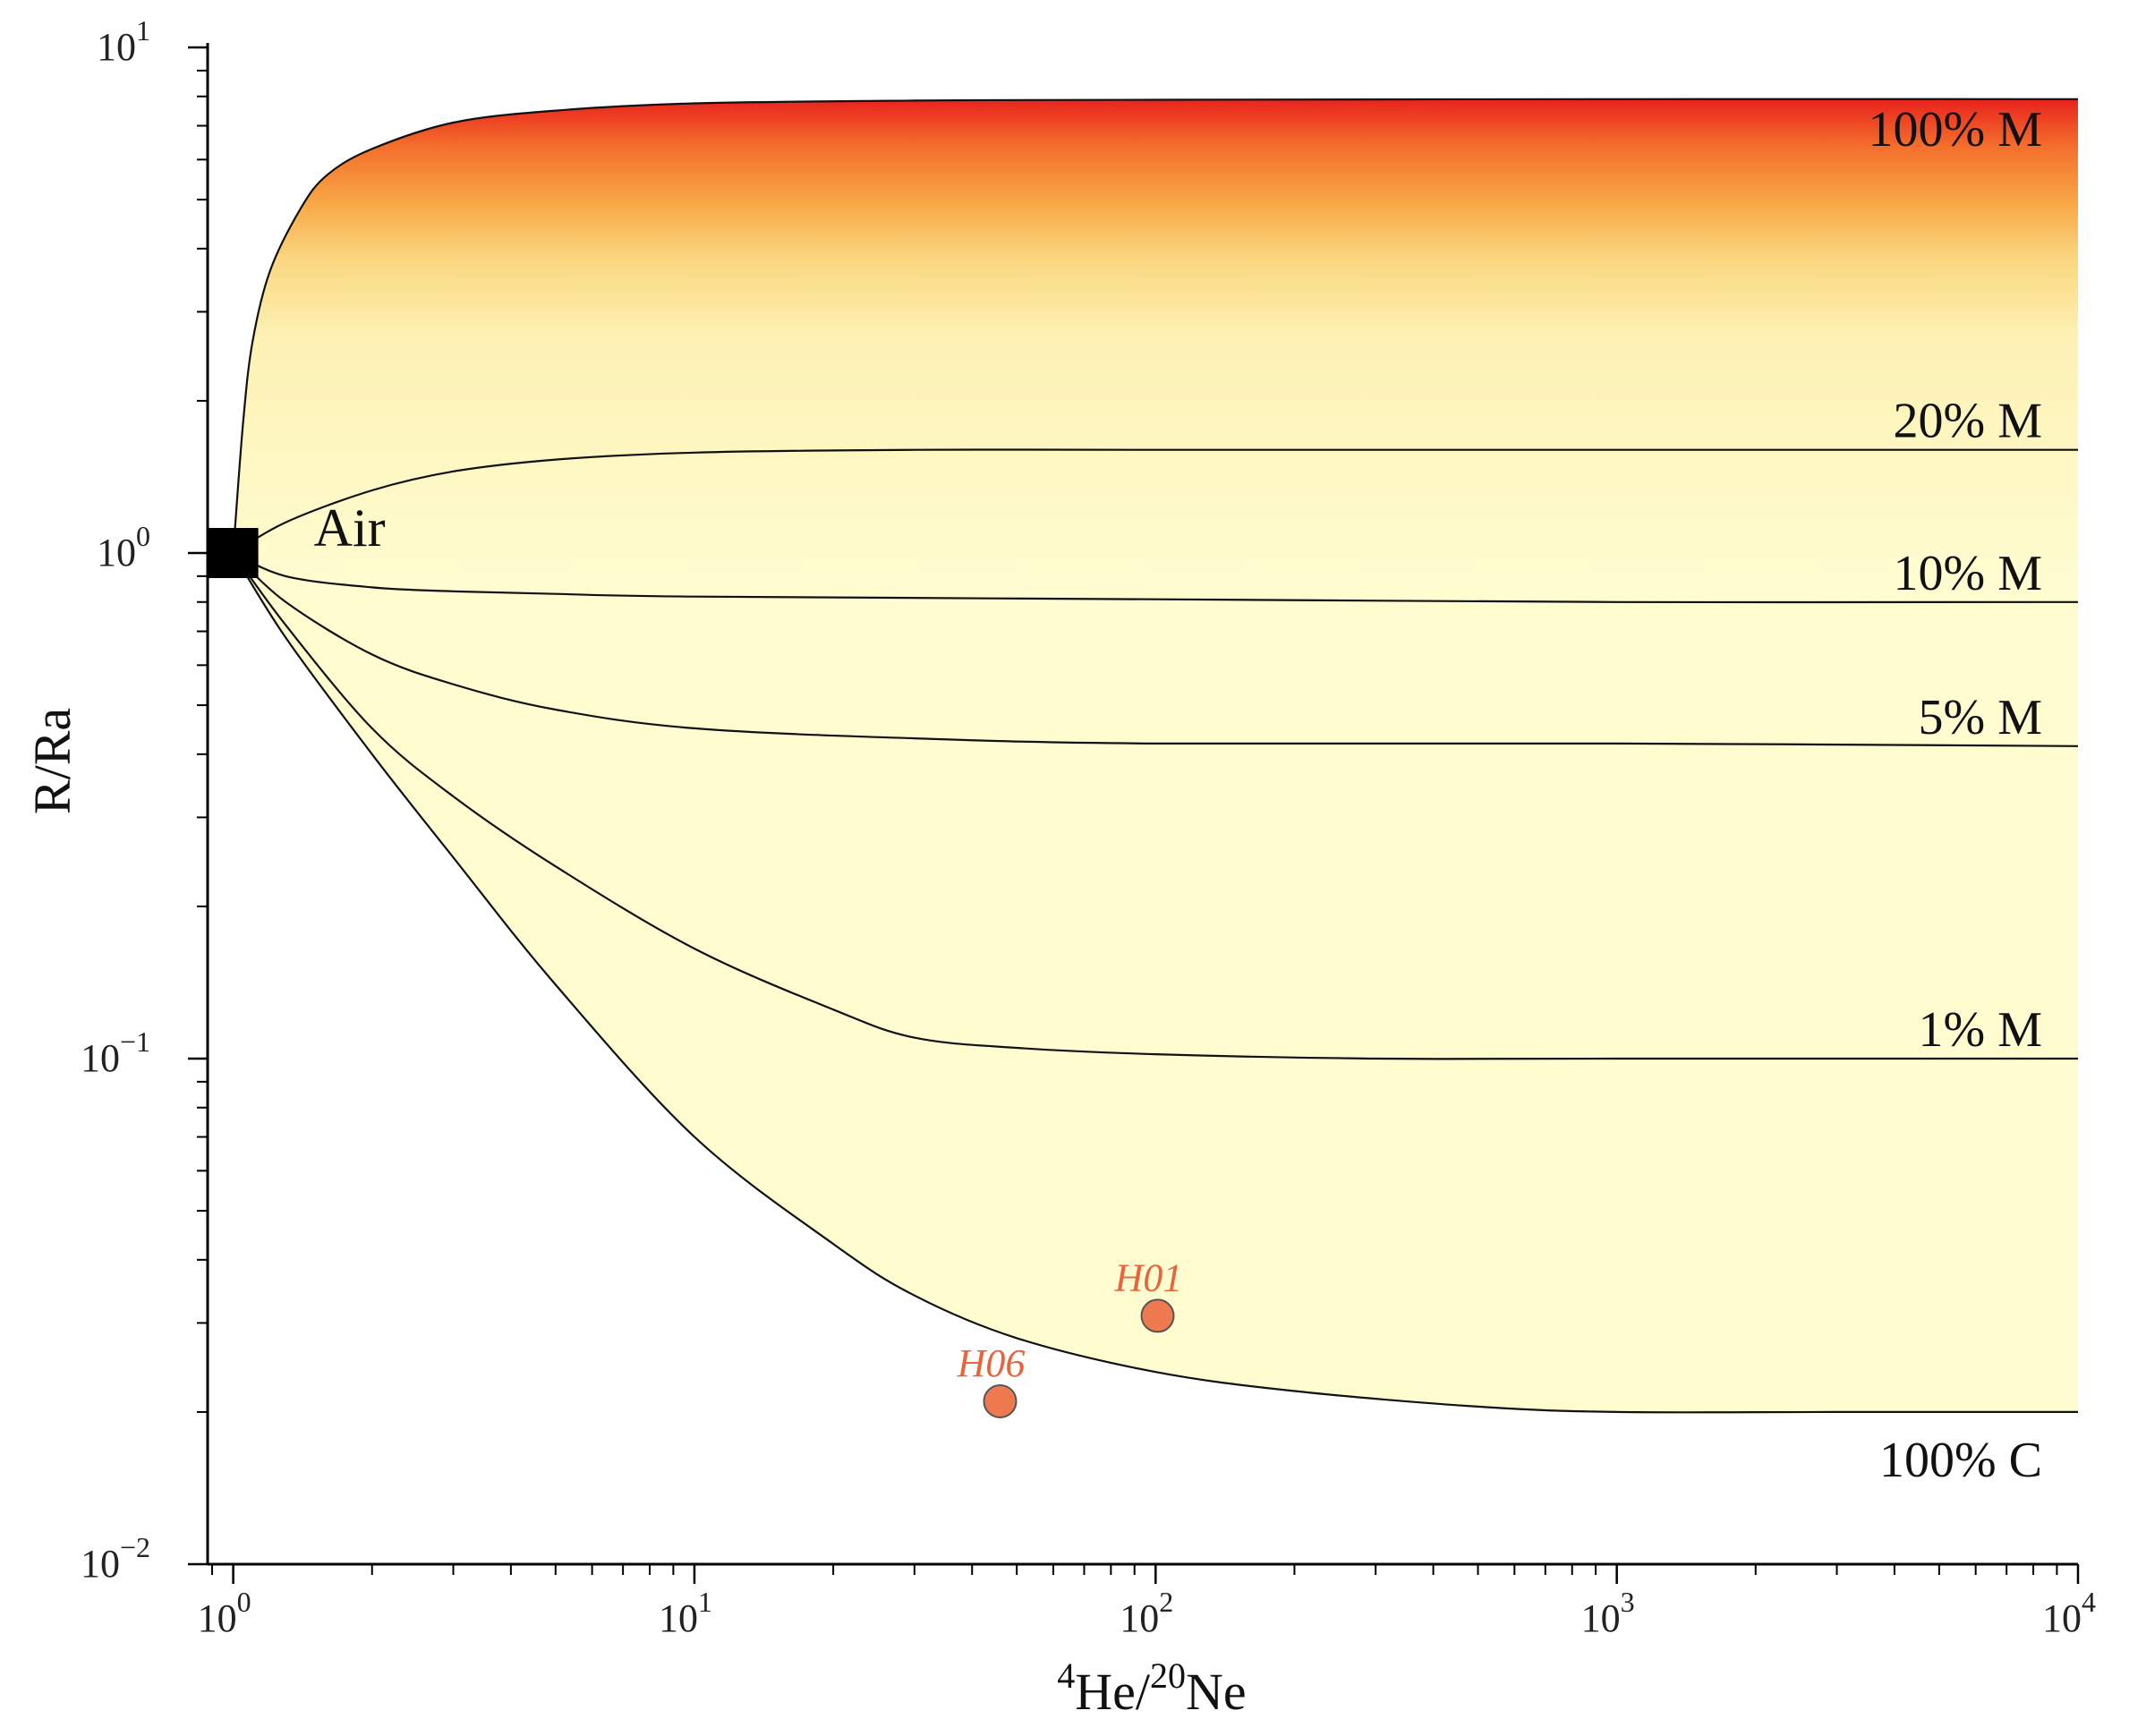 The width and height of the screenshot is (2129, 1736). I want to click on sample-label: H06, so click(991, 1363).